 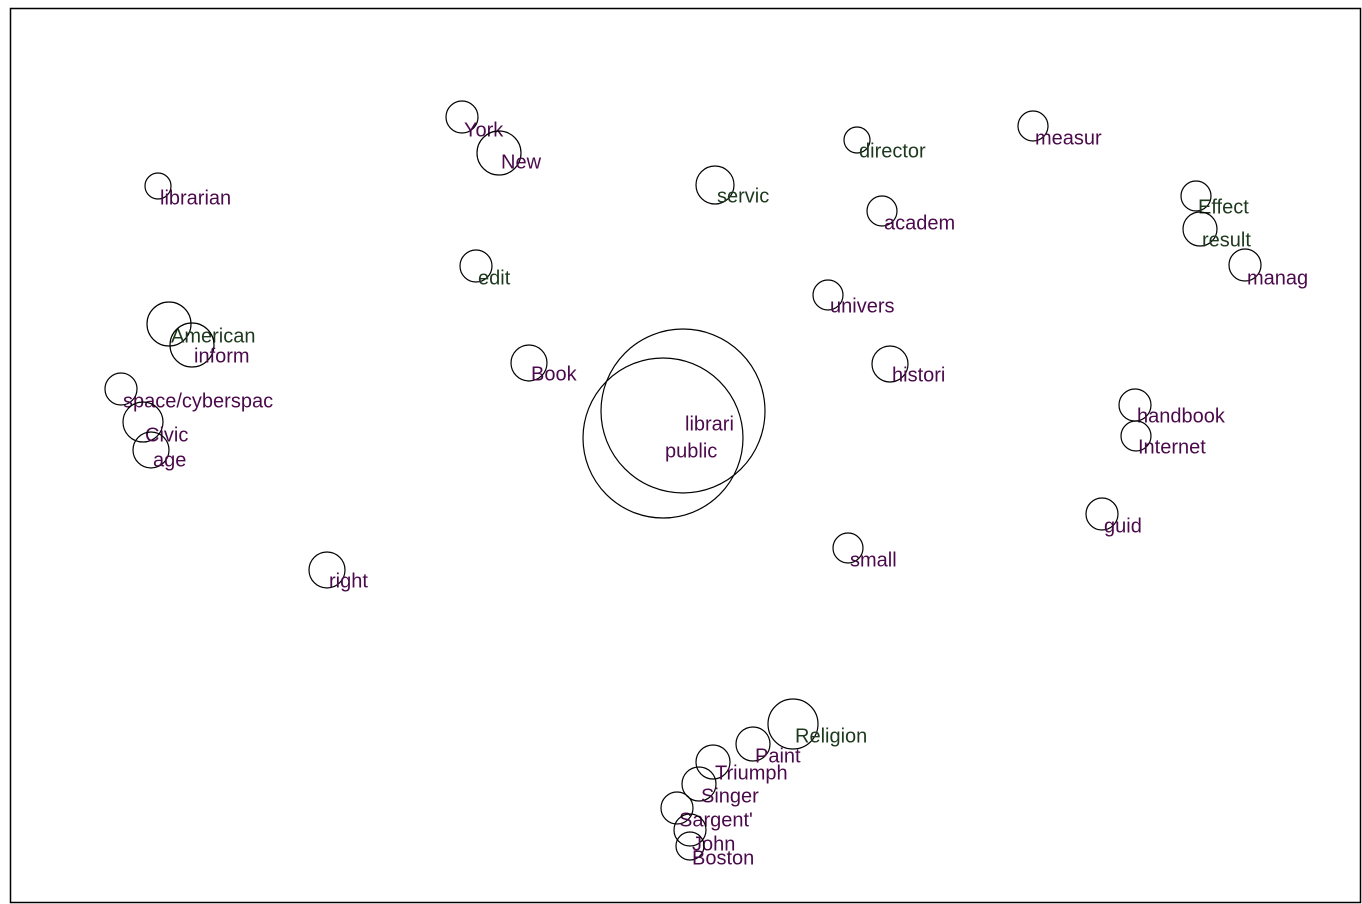 What do you see at coordinates (1277, 278) in the screenshot?
I see `word-label: manag` at bounding box center [1277, 278].